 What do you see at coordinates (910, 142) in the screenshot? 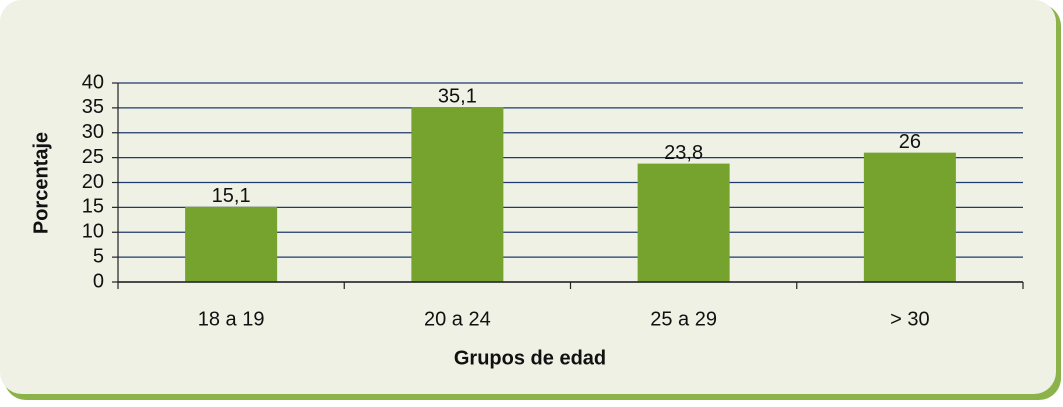
I see `value-label: 26` at bounding box center [910, 142].